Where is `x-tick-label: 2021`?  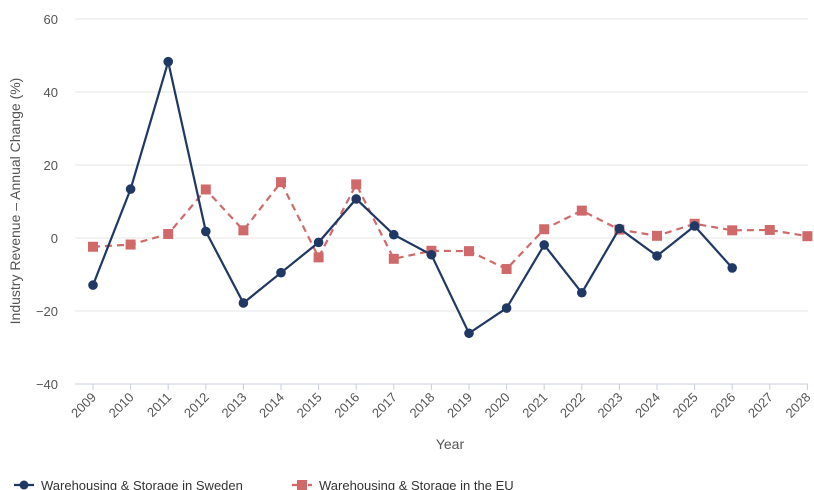
x-tick-label: 2021 is located at coordinates (534, 405).